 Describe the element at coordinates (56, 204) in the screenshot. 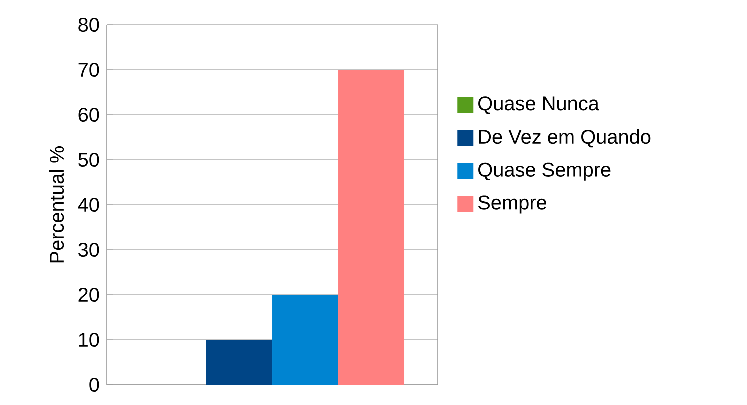

I see `y-axis-title: Percentual %` at that location.